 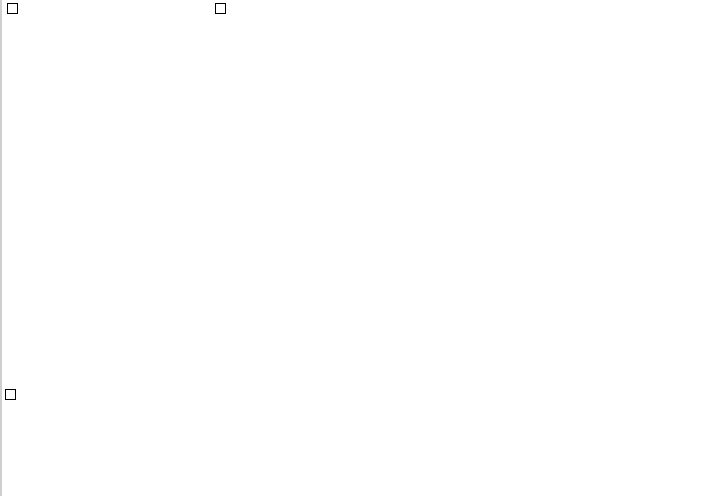 I want to click on legend-item-tecdax, so click(x=223, y=8).